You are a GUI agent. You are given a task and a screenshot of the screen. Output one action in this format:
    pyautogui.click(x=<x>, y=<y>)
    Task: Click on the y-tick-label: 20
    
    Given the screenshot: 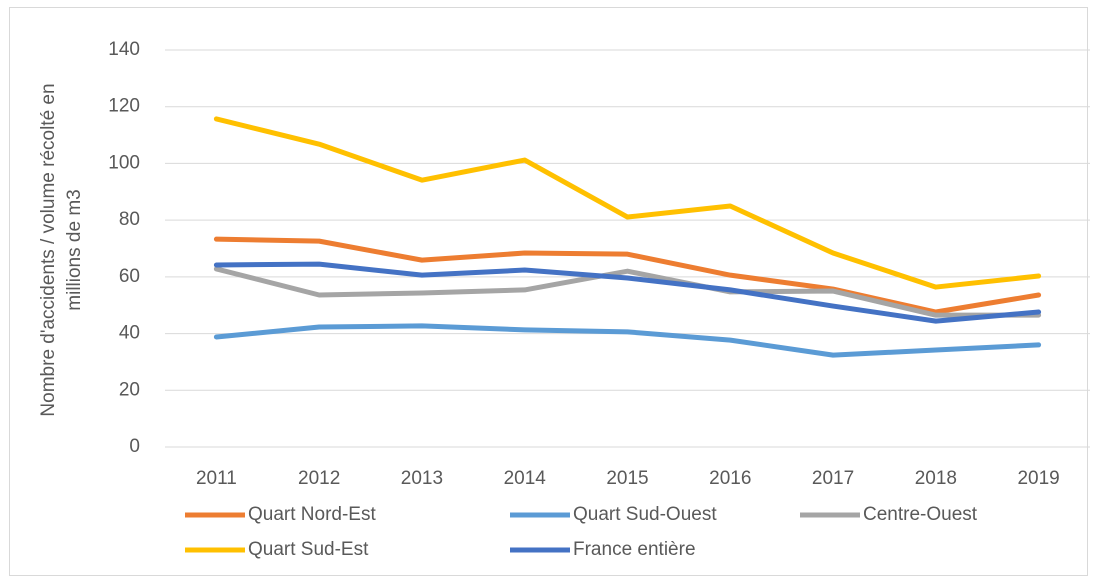 What is the action you would take?
    pyautogui.click(x=129, y=389)
    